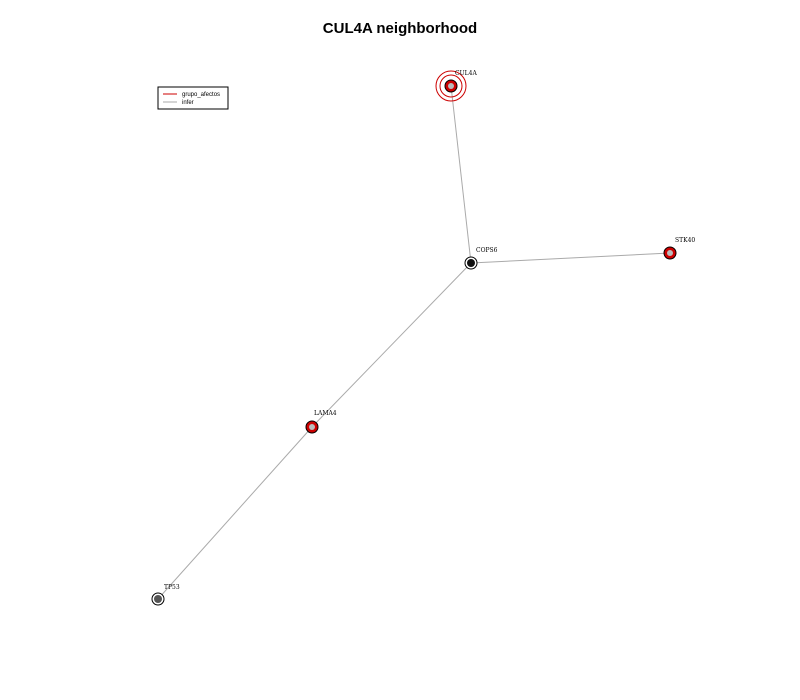  What do you see at coordinates (570, 258) in the screenshot?
I see `edge-cops6-stk40` at bounding box center [570, 258].